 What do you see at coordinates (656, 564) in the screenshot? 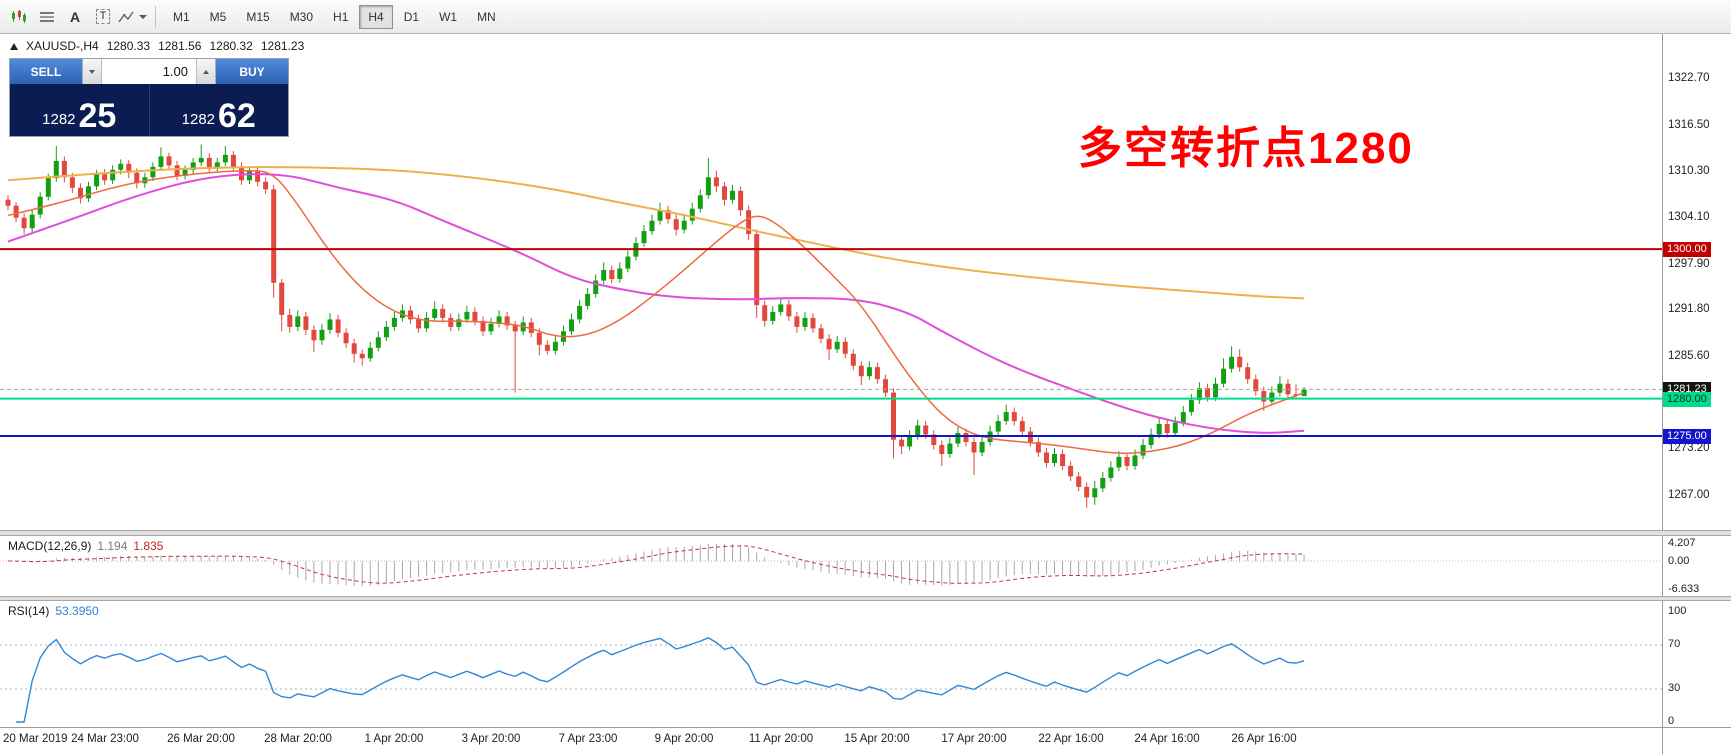
I see `macd-signal-line` at bounding box center [656, 564].